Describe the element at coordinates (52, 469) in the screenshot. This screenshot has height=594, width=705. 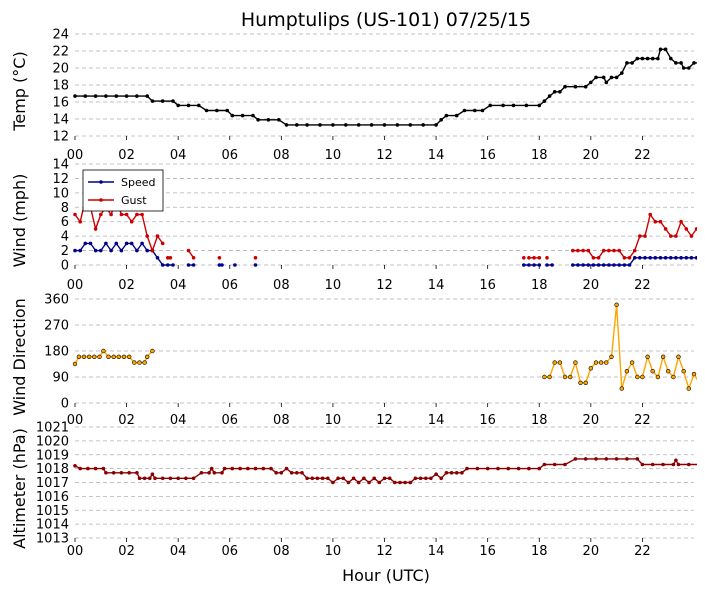
I see `y-tick-label: 1018` at that location.